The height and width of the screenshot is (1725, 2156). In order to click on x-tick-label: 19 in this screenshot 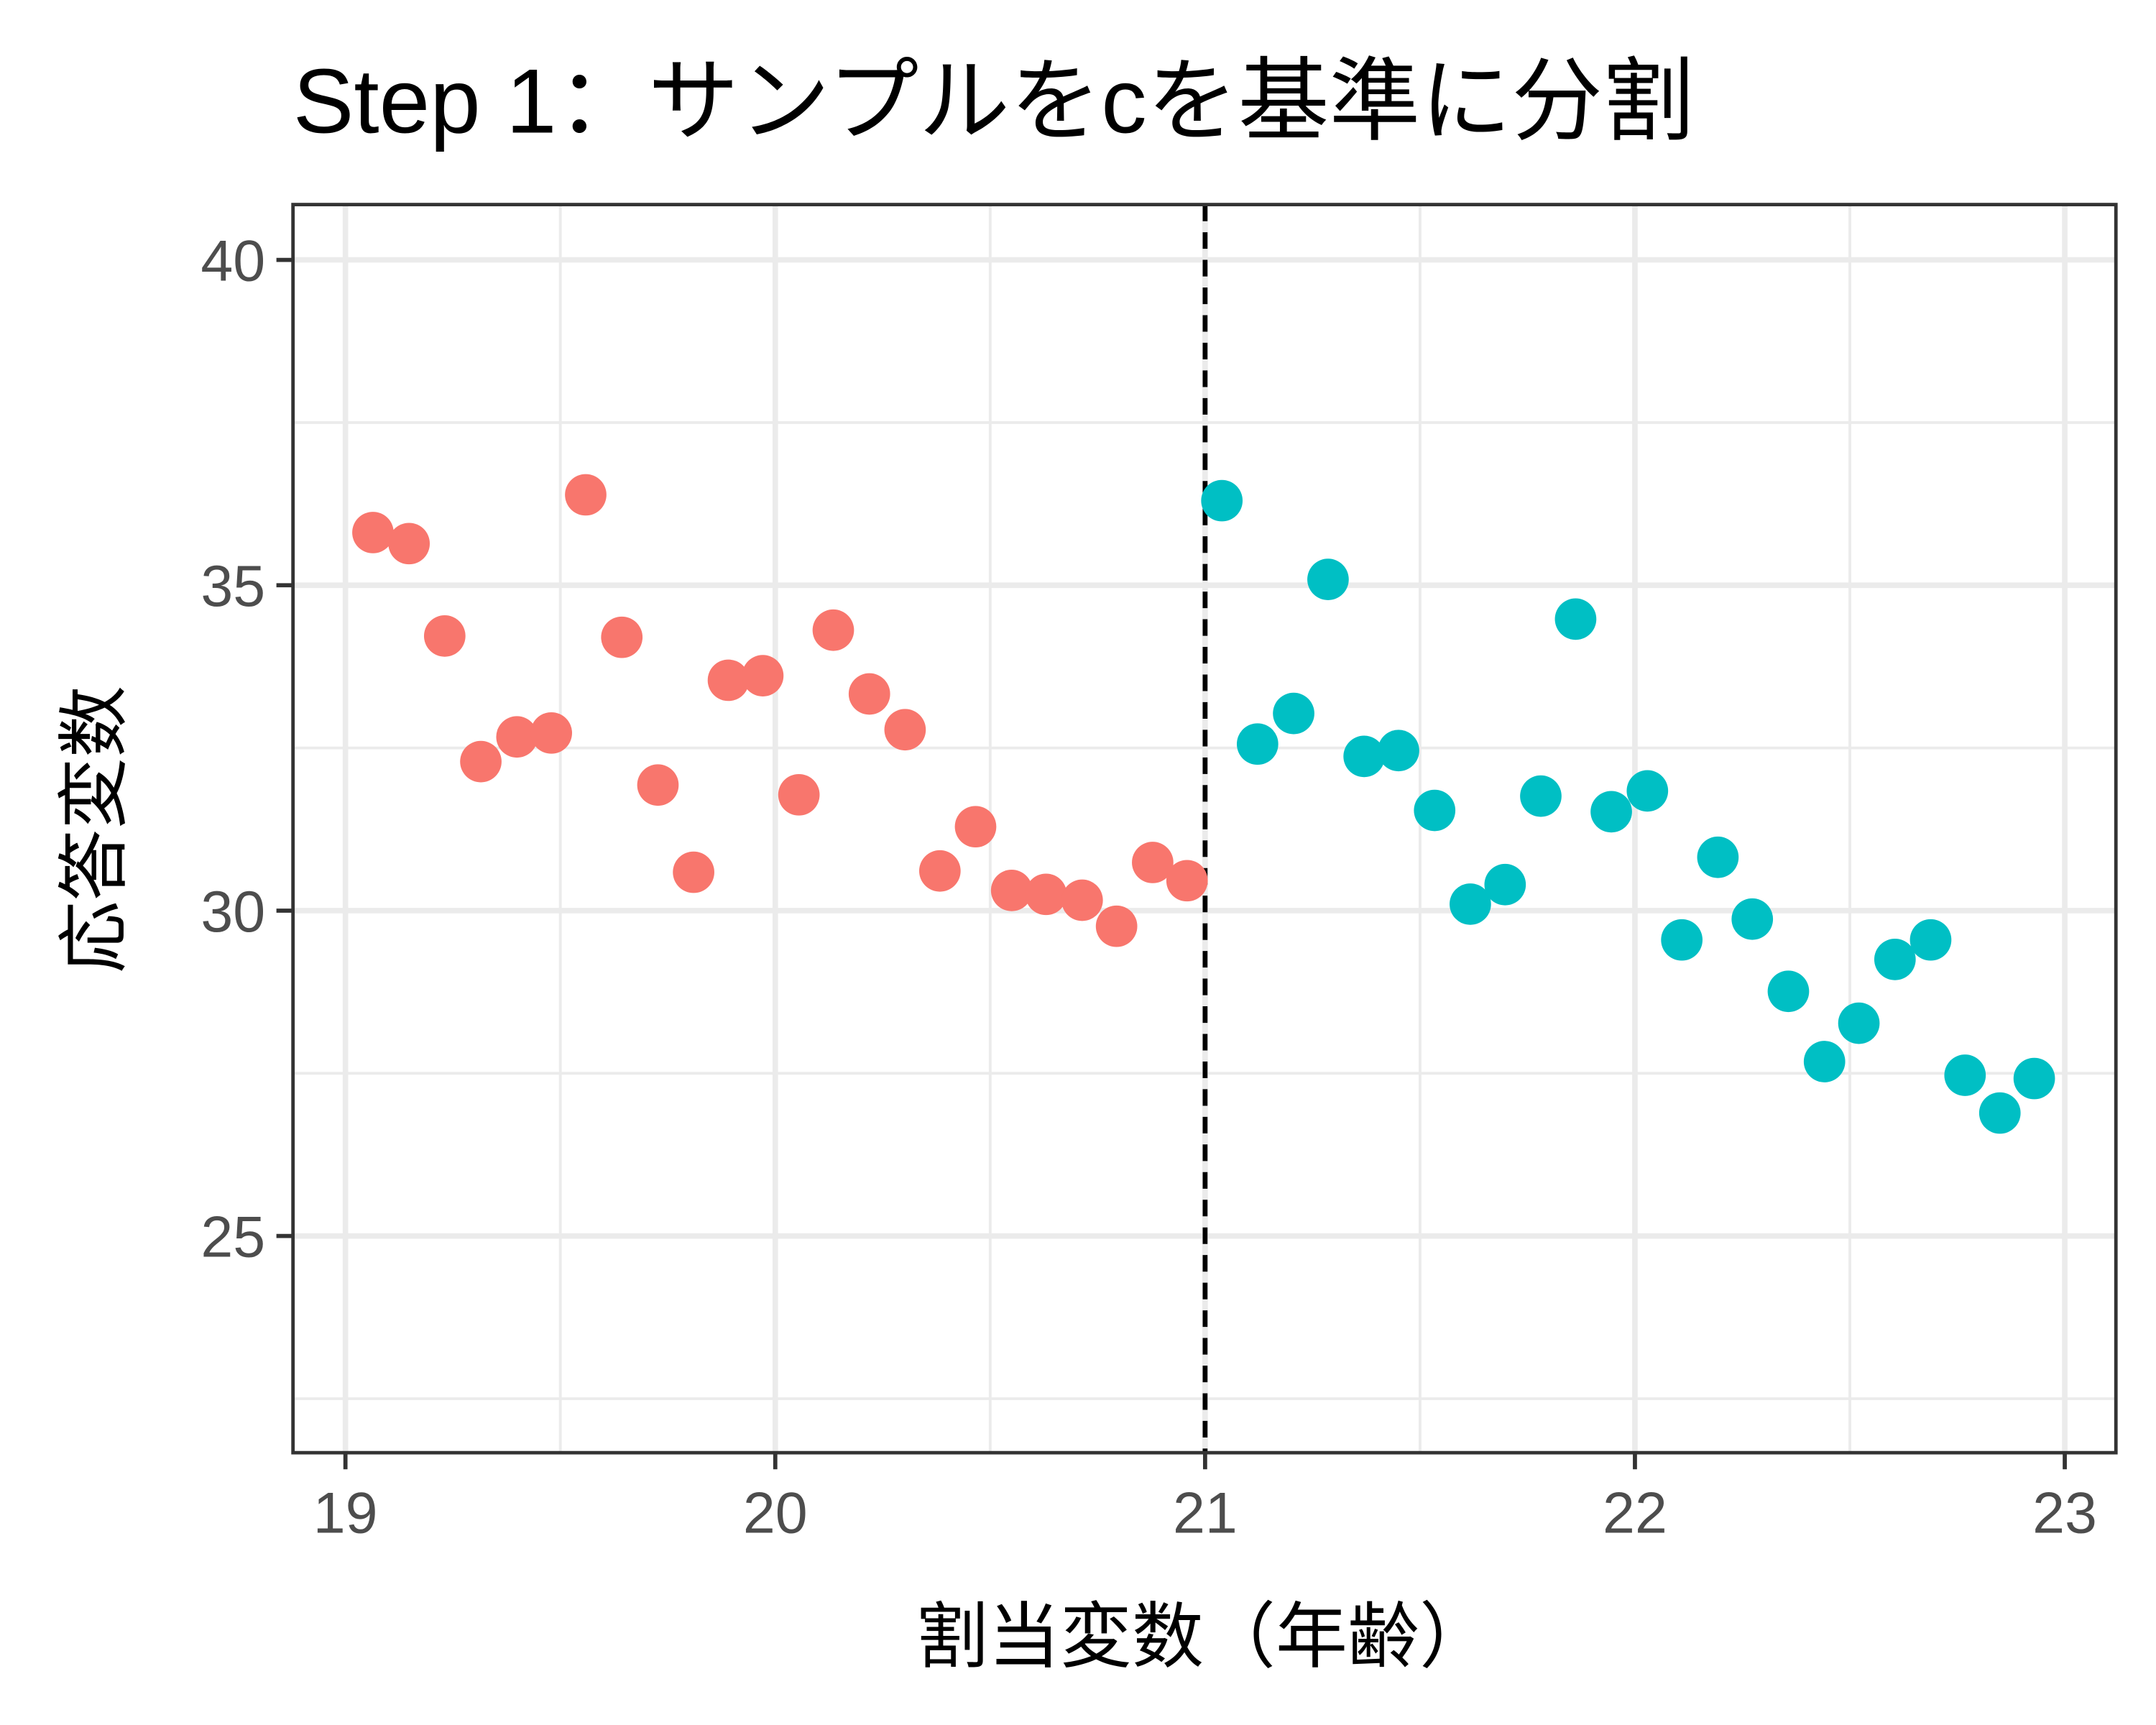, I will do `click(346, 1513)`.